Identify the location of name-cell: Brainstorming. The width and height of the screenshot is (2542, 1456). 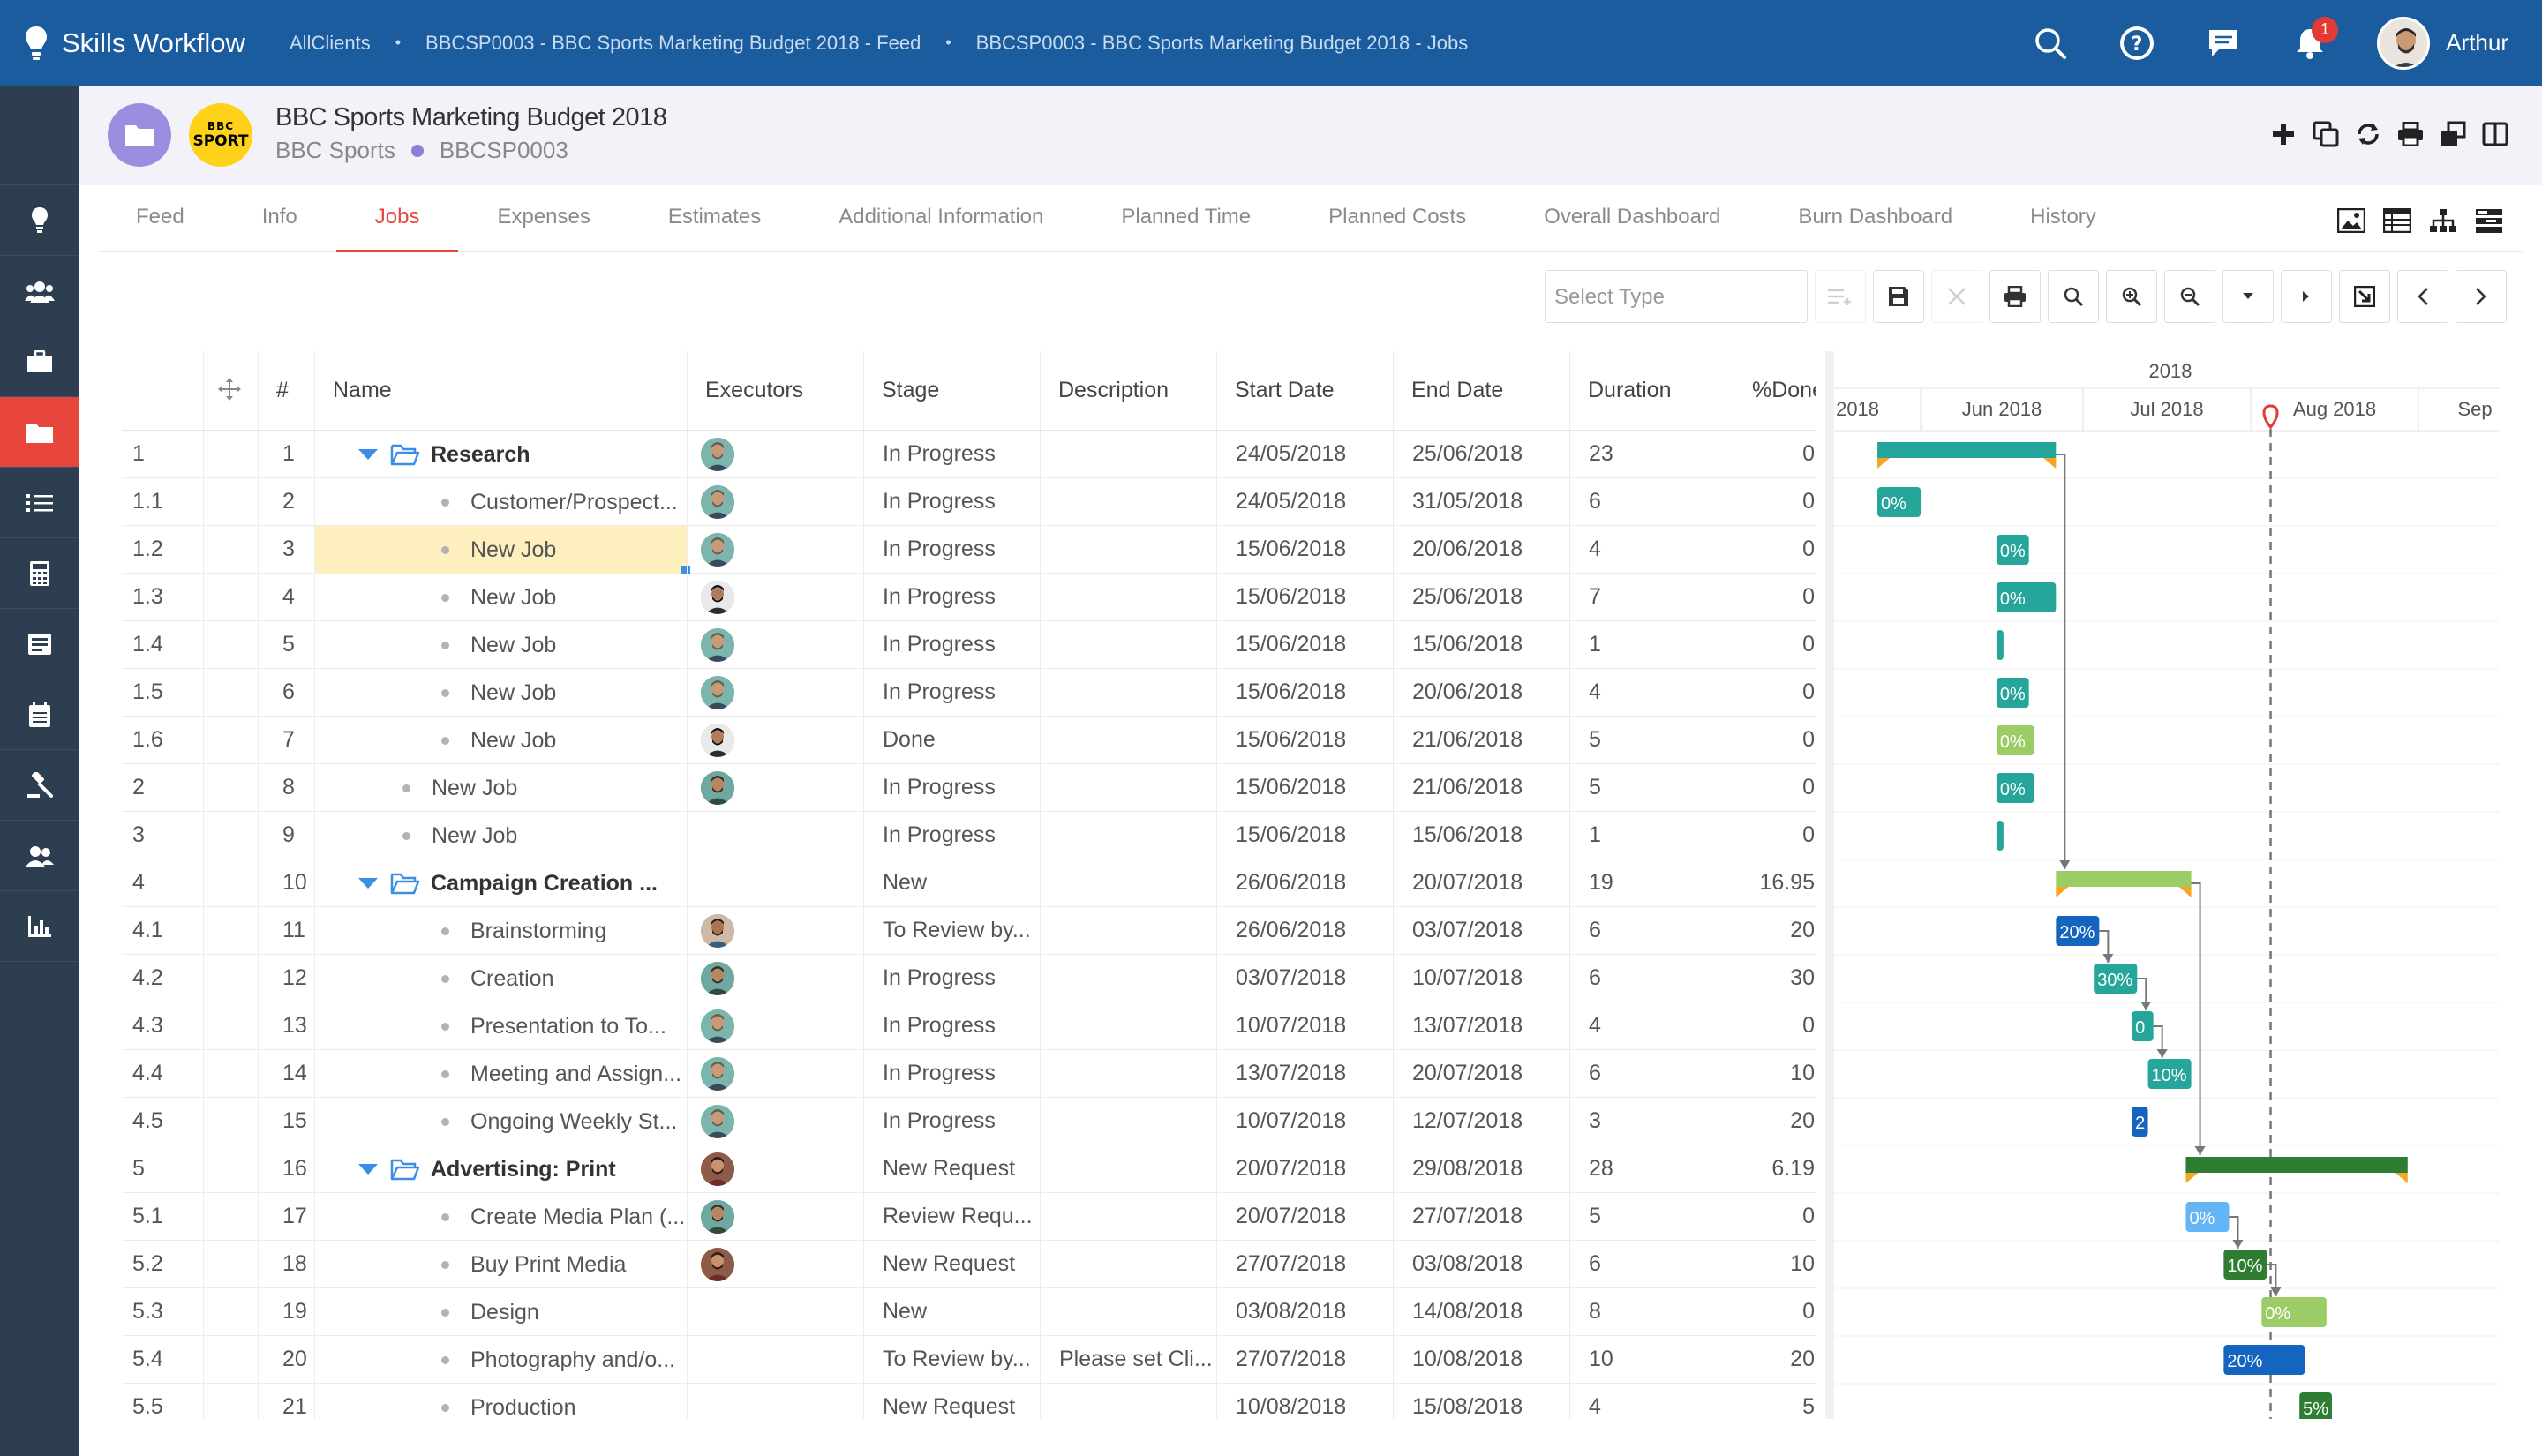
(501, 931).